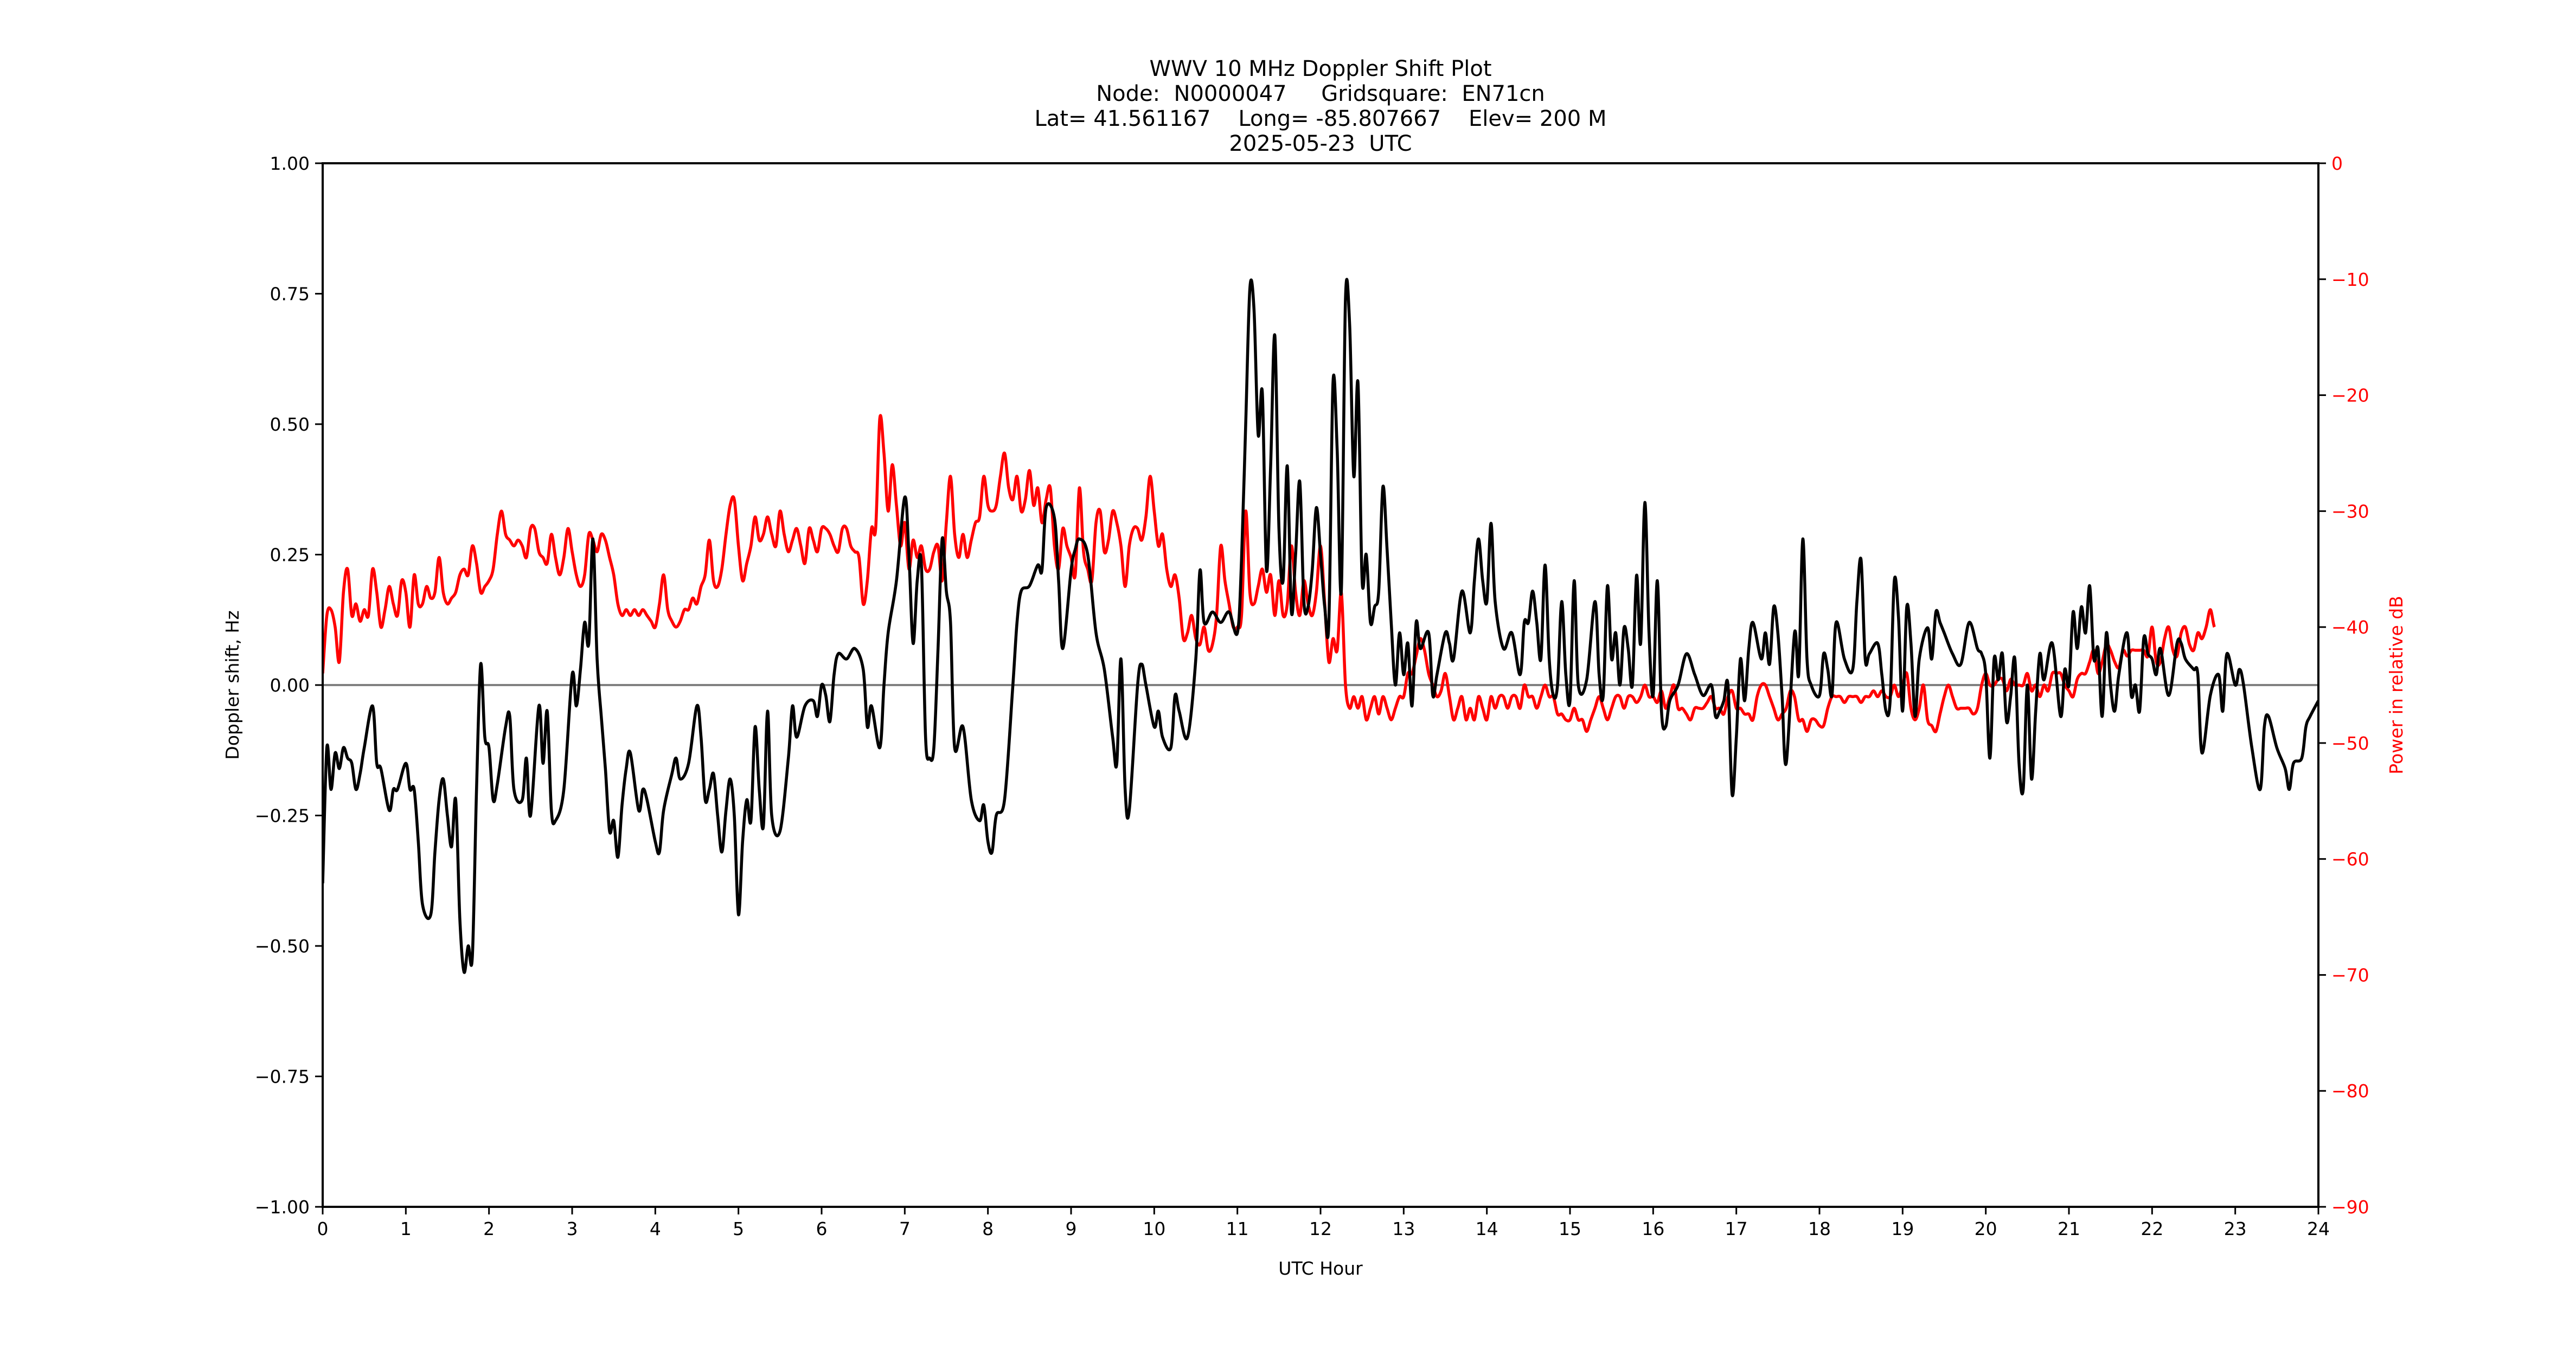 This screenshot has width=2576, height=1356. I want to click on y-right-tick-label: −10, so click(2350, 279).